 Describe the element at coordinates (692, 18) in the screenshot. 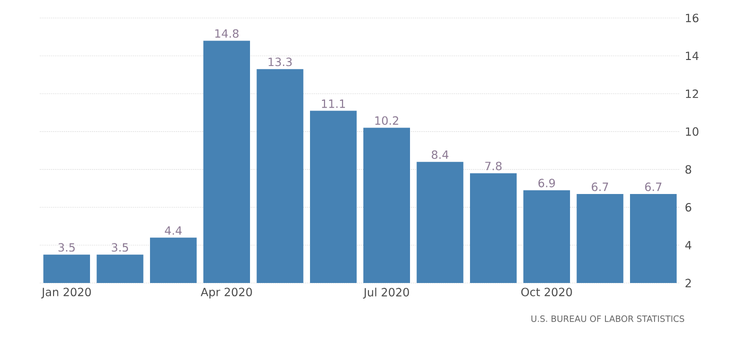

I see `y-tick-label: 16` at that location.